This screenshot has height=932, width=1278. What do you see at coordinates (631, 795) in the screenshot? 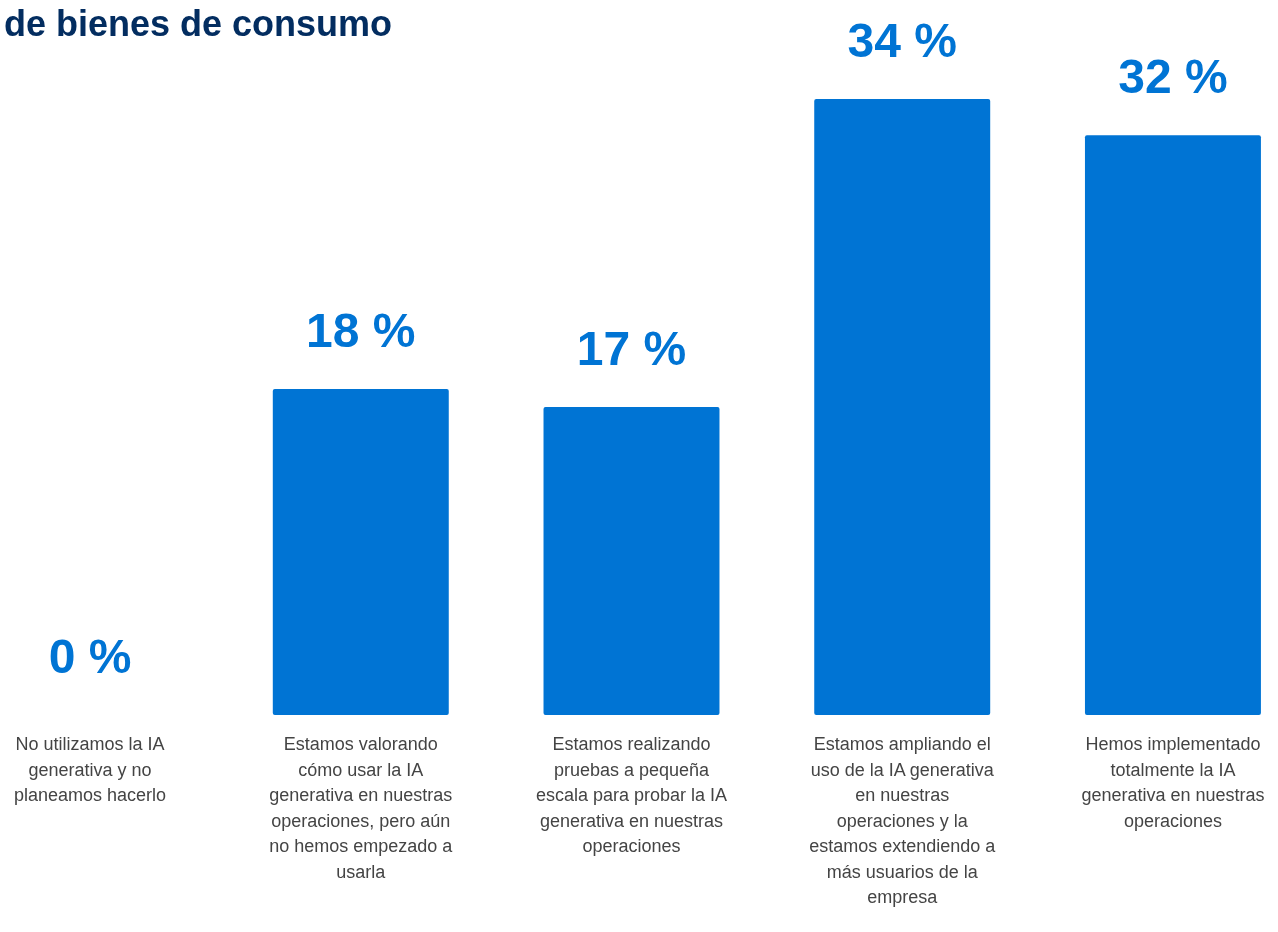
I see `x-tick-label: Estamos realizando pruebas a pequeña escala para probar la IA generativa en nuestras operaciones` at bounding box center [631, 795].